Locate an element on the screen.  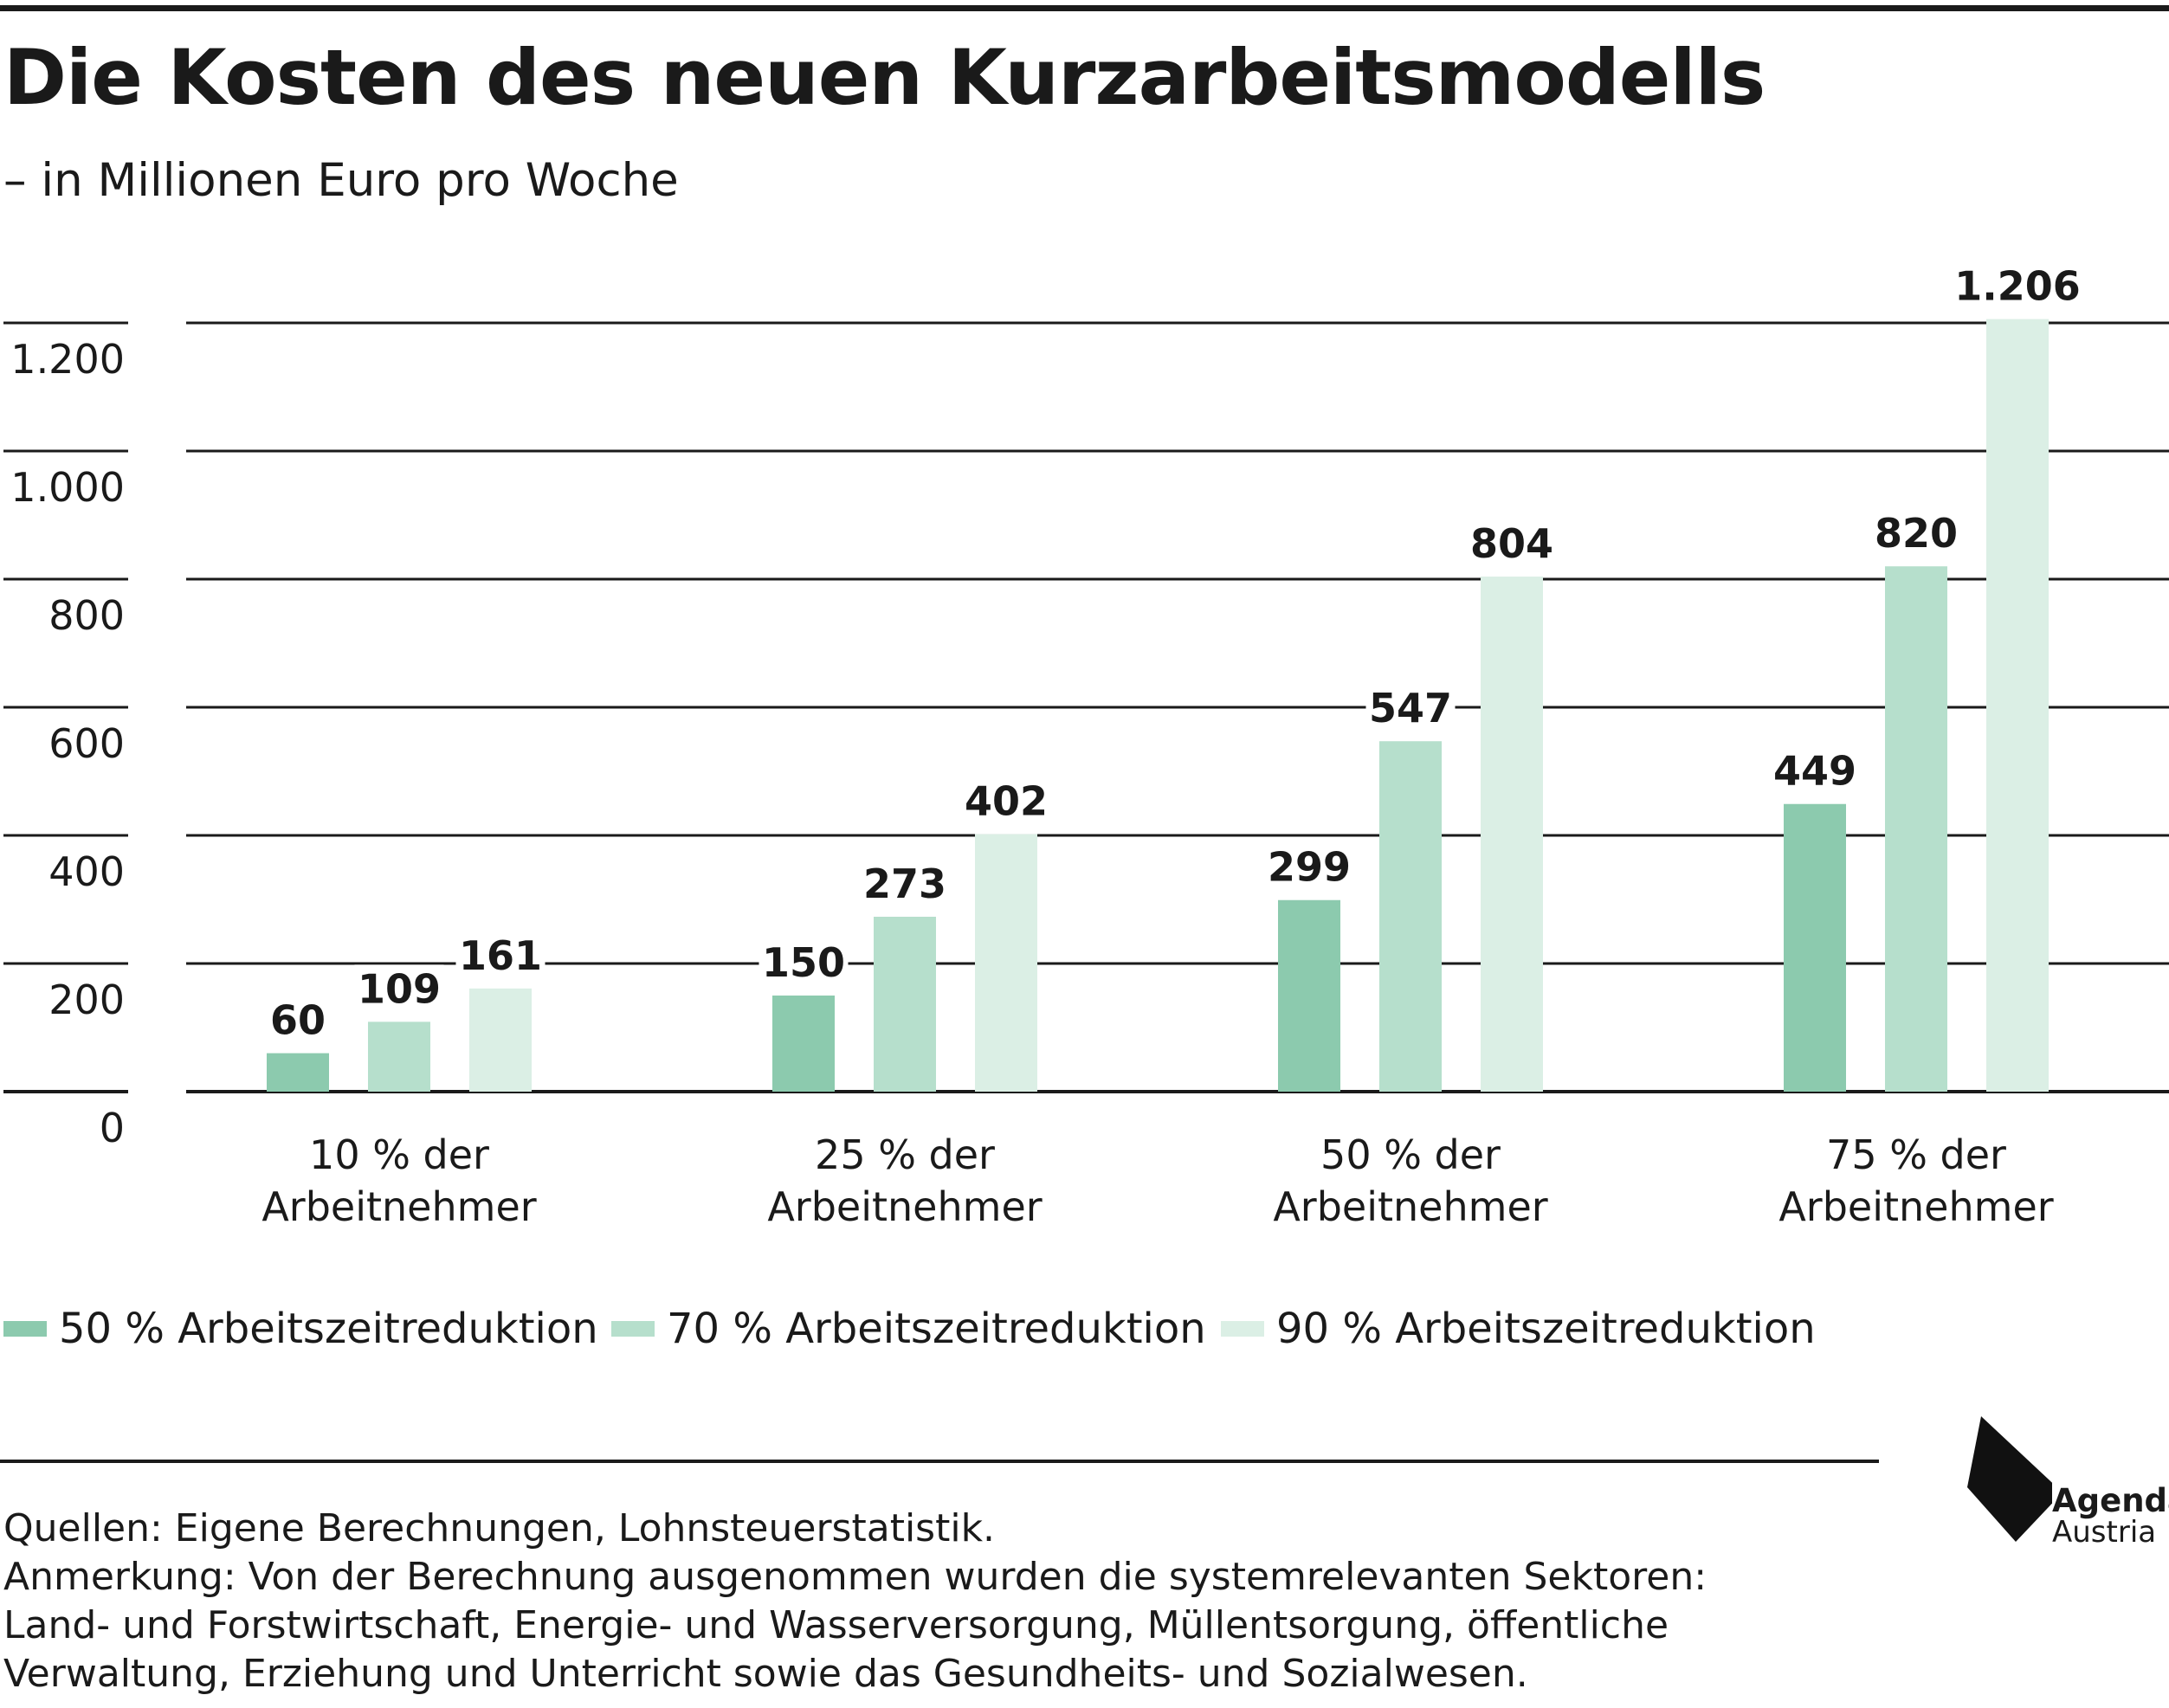
logo-name: Agenda is located at coordinates (2110, 1500).